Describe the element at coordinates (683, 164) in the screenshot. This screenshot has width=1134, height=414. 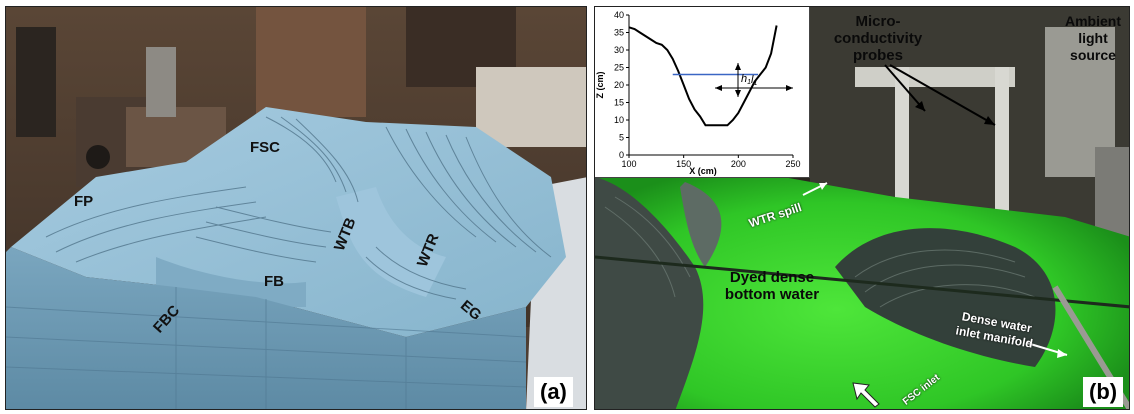
I see `x-tick-label: 150` at that location.